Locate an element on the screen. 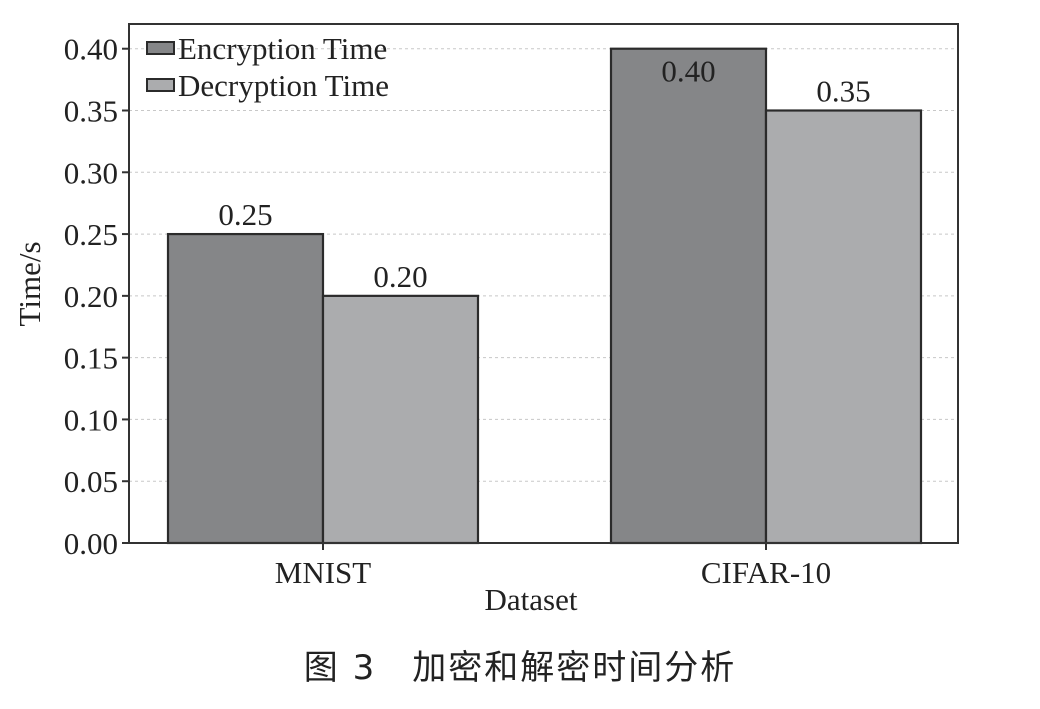 The image size is (1040, 709). x-tick-label: MNIST is located at coordinates (323, 572).